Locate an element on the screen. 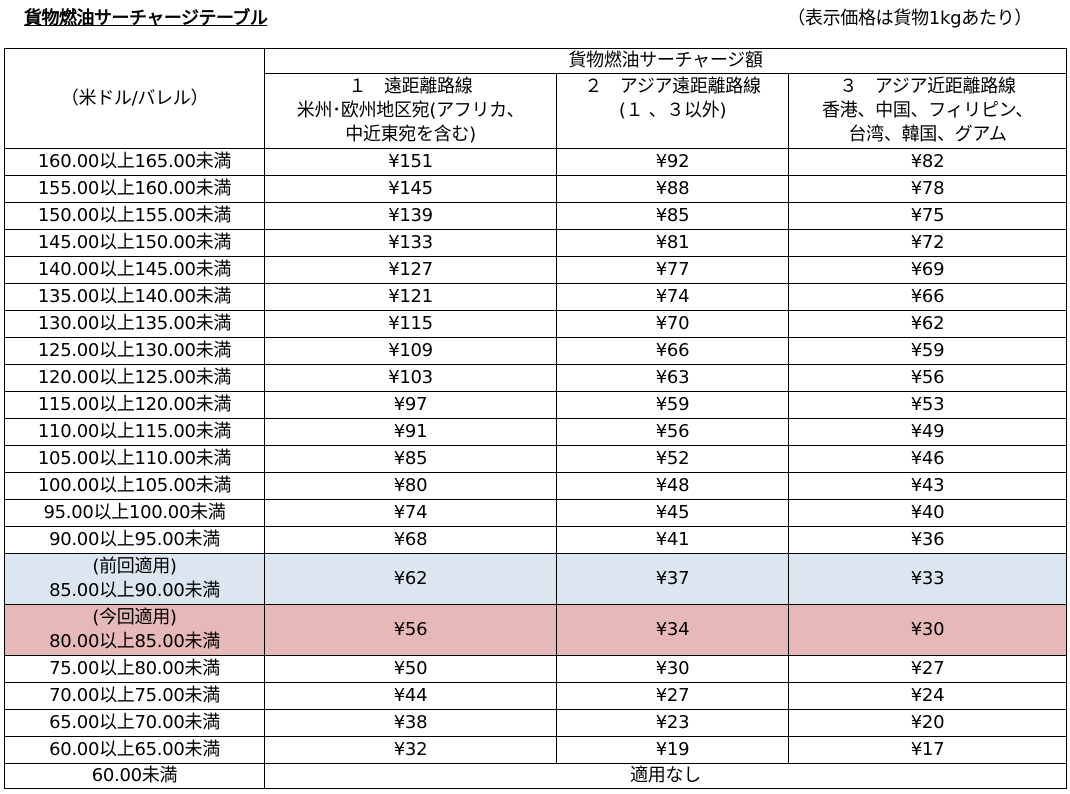 Image resolution: width=1070 pixels, height=794 pixels. price-range-cell: 155.00以上160.00未満 is located at coordinates (134, 189).